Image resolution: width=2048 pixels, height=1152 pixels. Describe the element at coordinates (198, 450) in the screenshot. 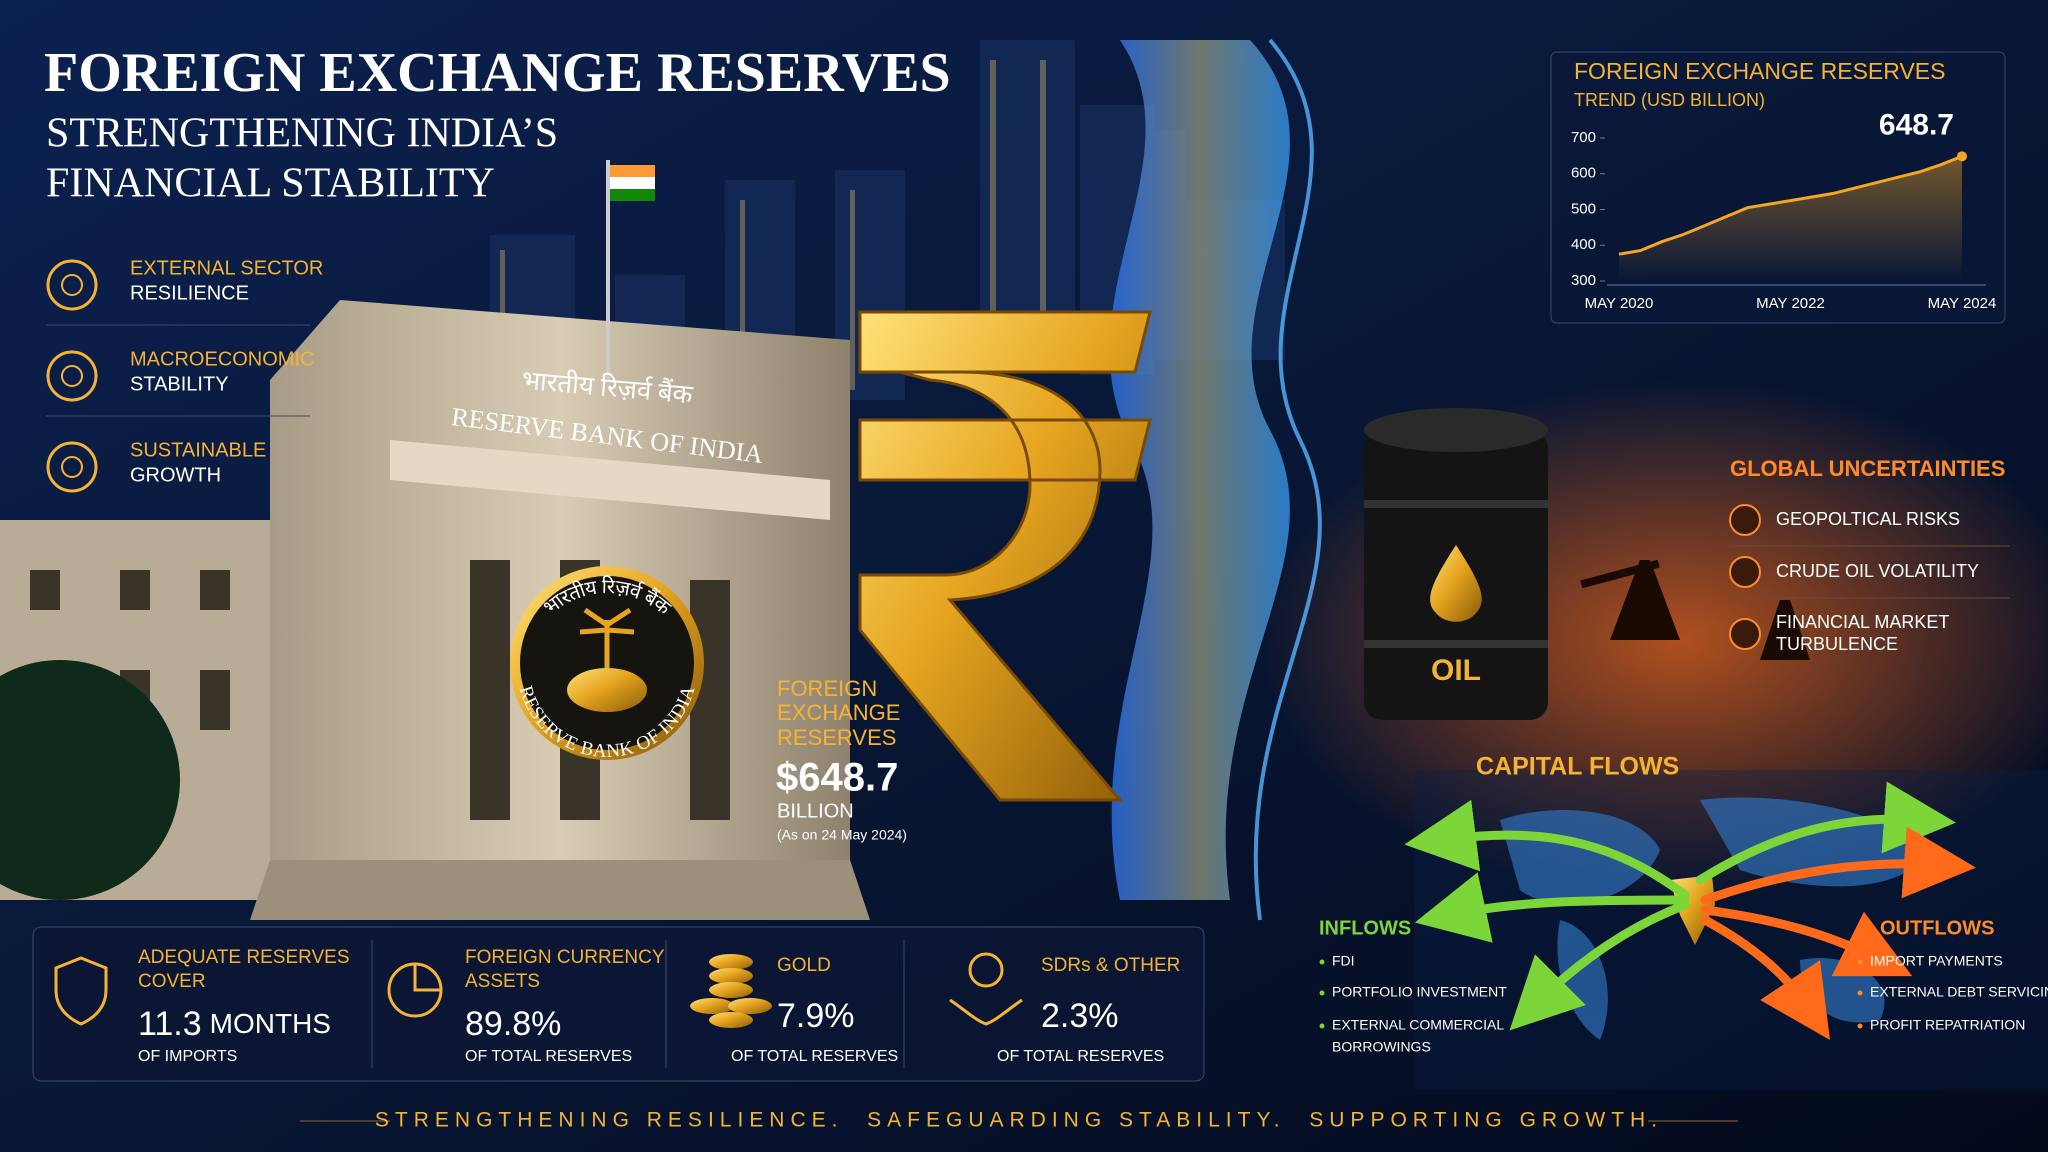

I see `pillar-highlight: SUSTAINABLE` at that location.